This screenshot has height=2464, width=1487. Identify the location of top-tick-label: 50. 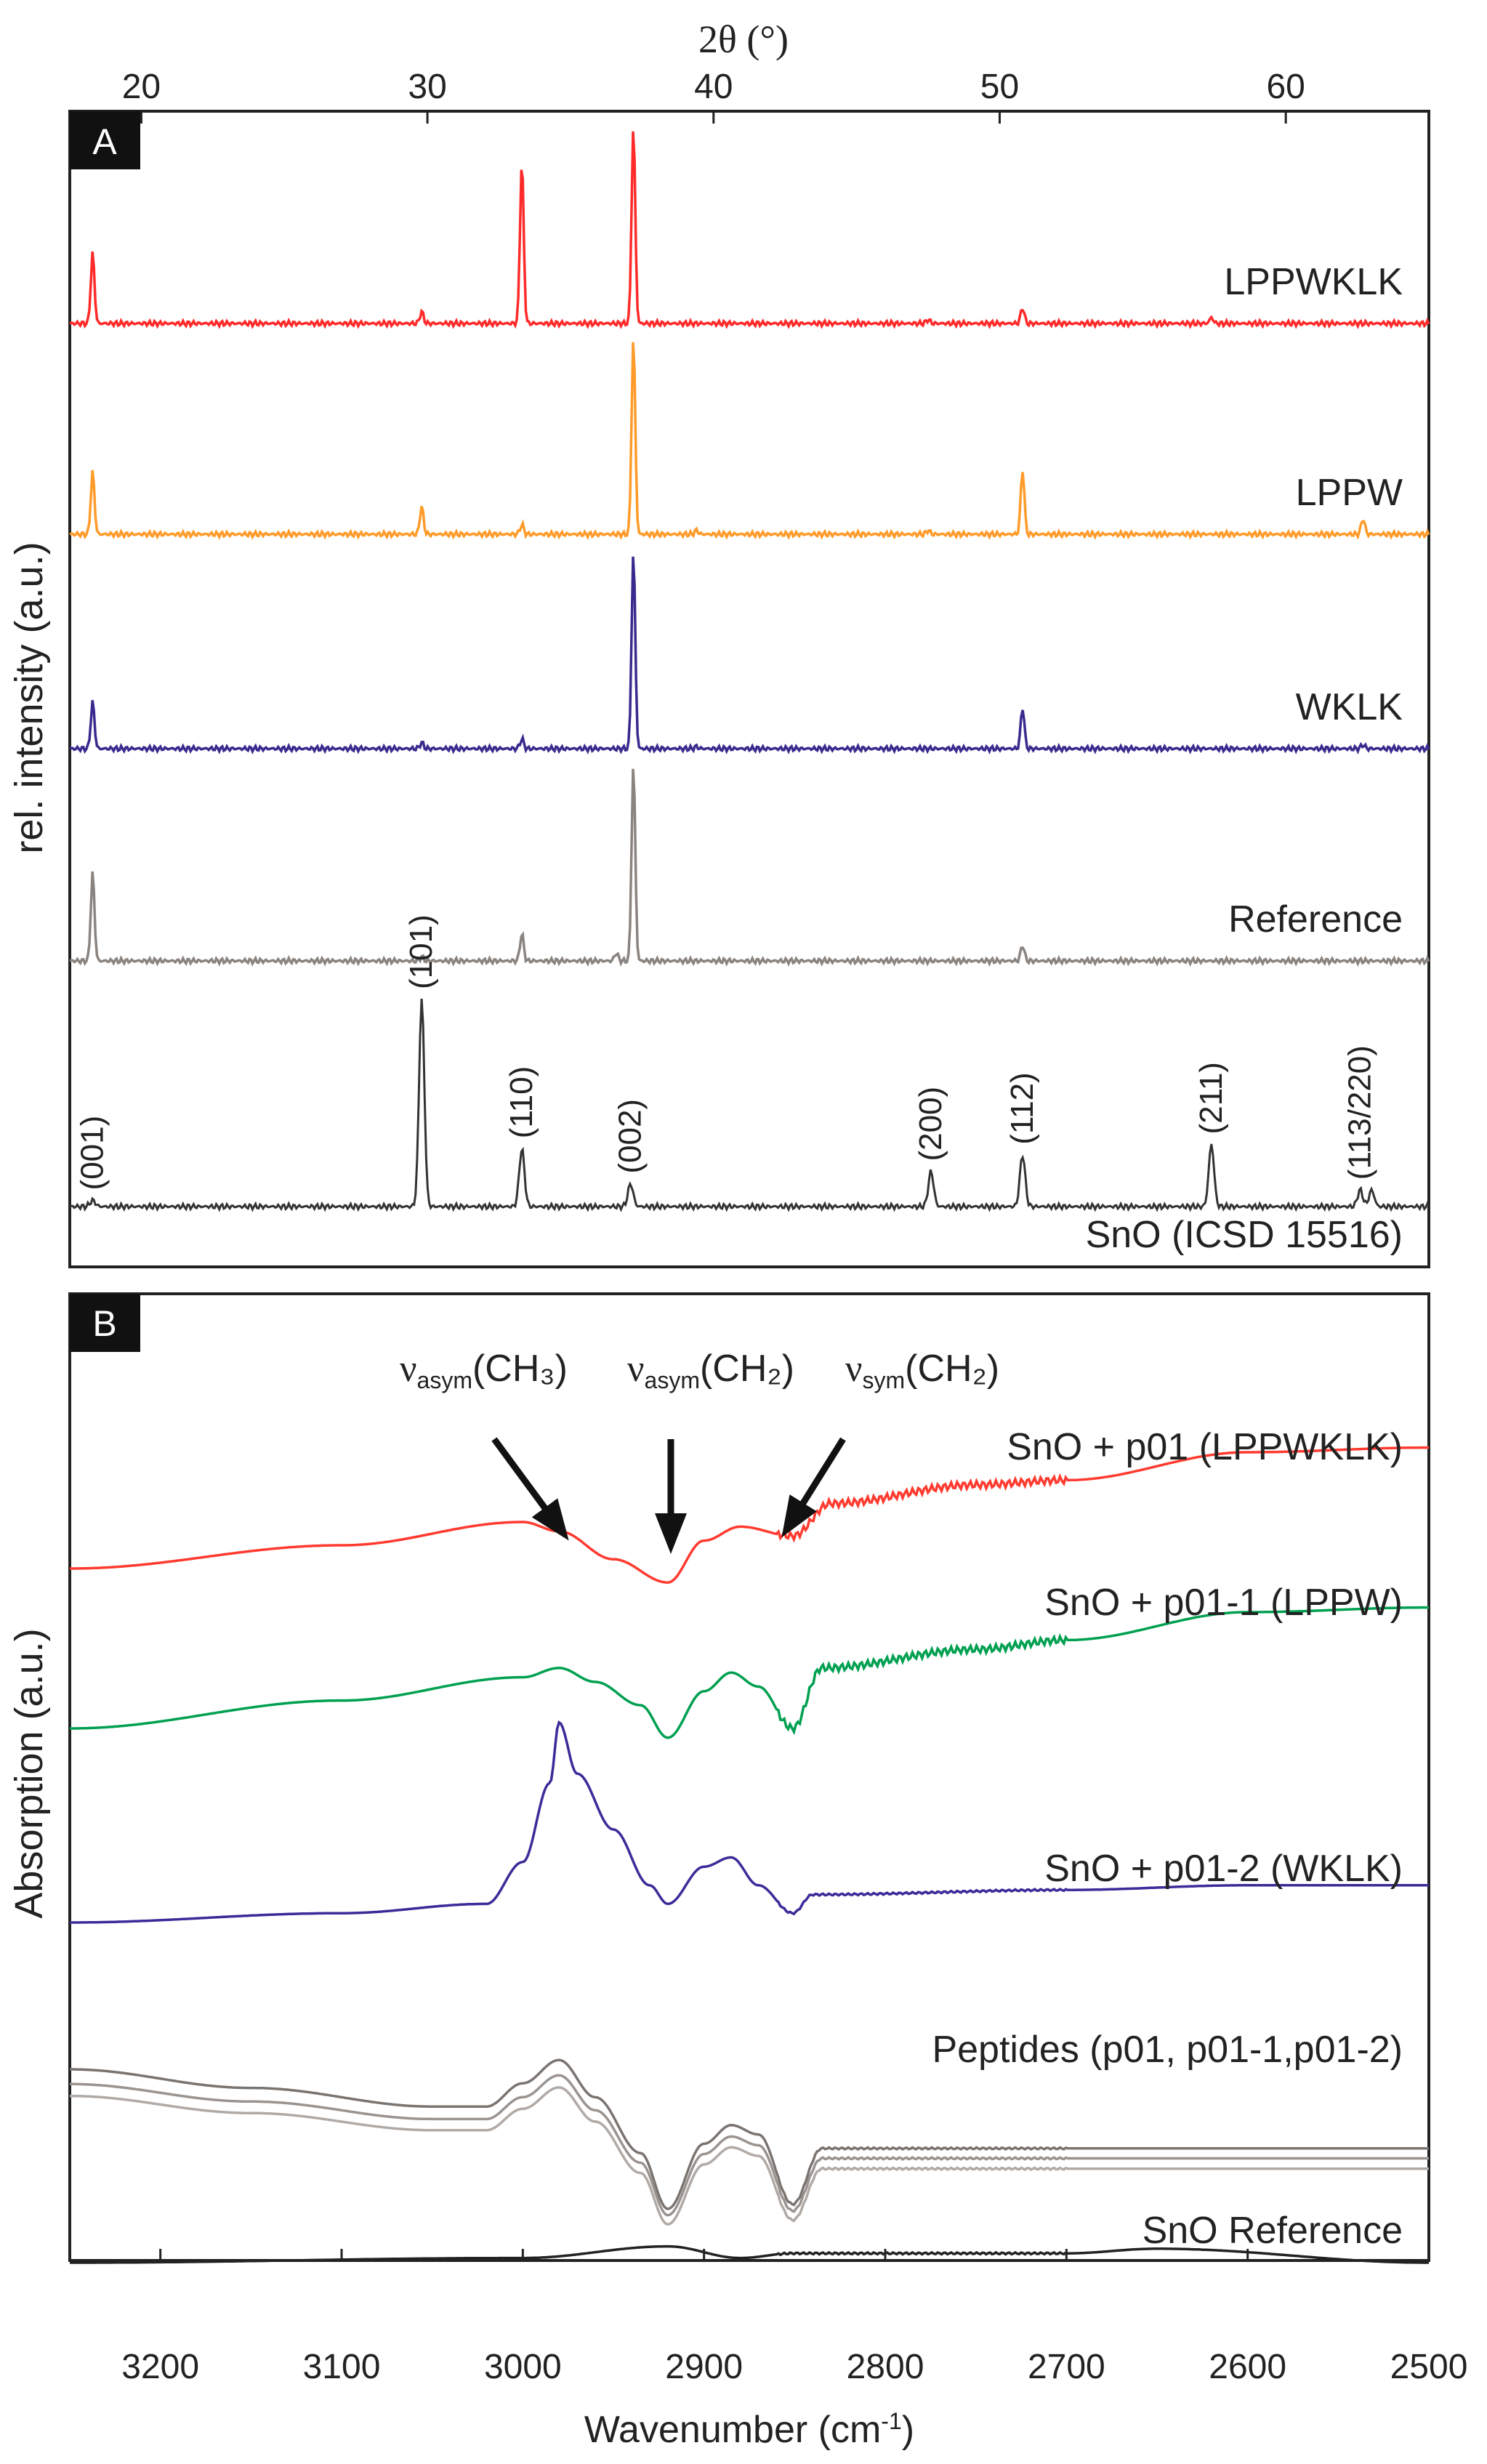
(999, 87).